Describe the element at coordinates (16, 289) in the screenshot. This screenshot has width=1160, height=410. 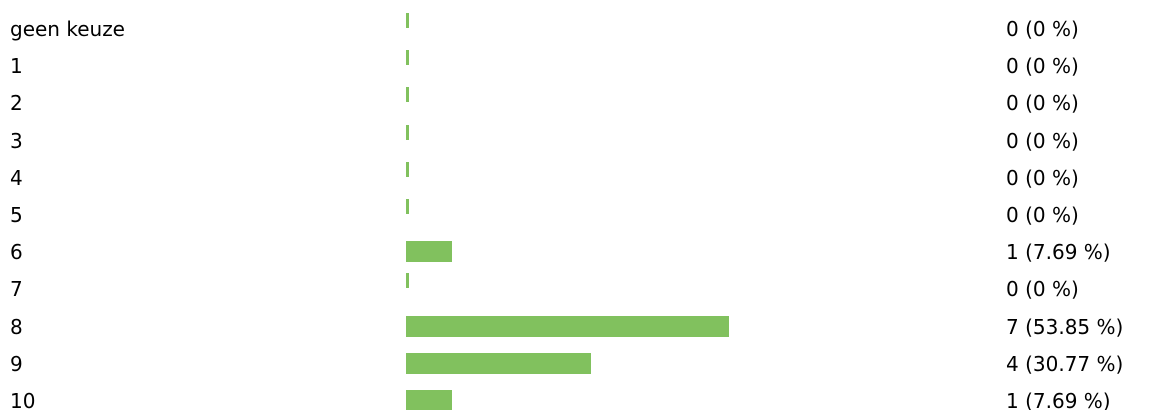
I see `category-label: 7` at that location.